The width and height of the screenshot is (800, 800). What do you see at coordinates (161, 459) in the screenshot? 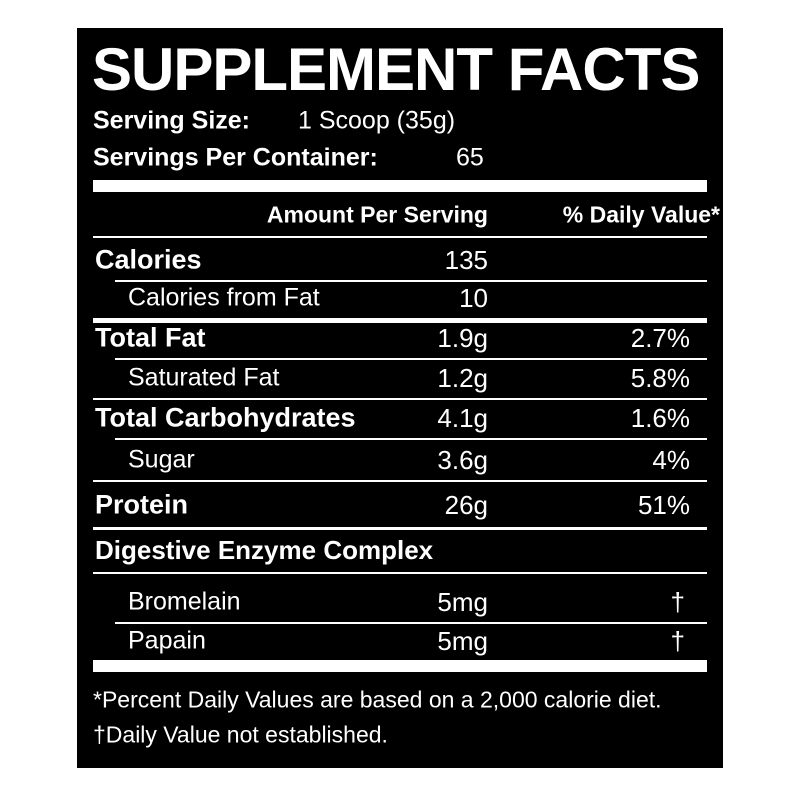
I see `nutrient-name: Sugar` at bounding box center [161, 459].